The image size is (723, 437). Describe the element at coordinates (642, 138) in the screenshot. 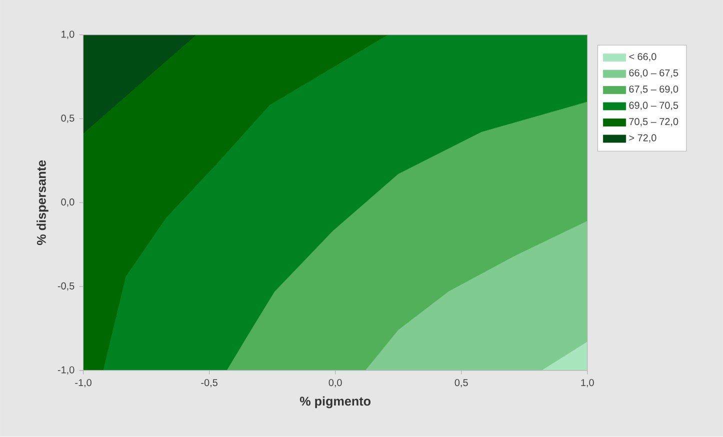

I see `legend-label: > 72,0` at that location.